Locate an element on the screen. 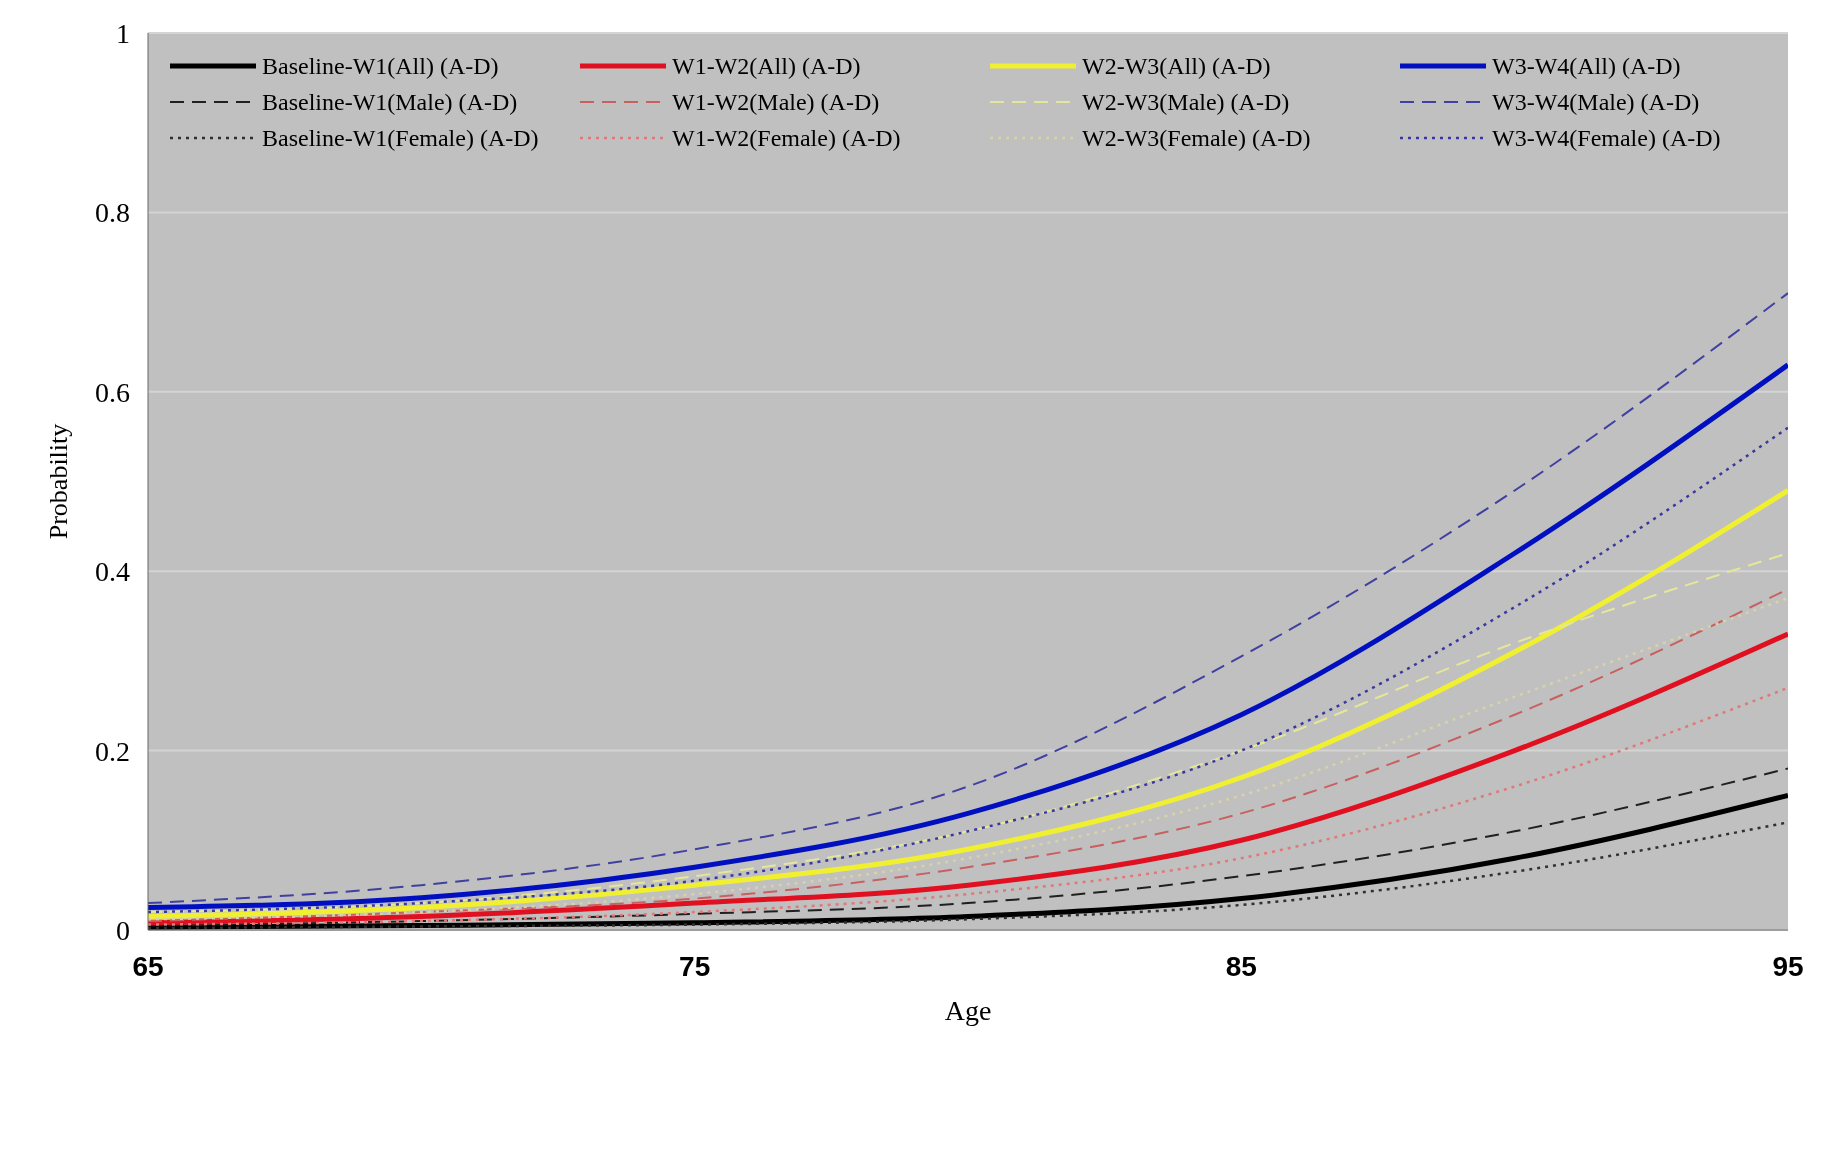 Image resolution: width=1830 pixels, height=1175 pixels. y-tick-label: 0.4 is located at coordinates (112, 572).